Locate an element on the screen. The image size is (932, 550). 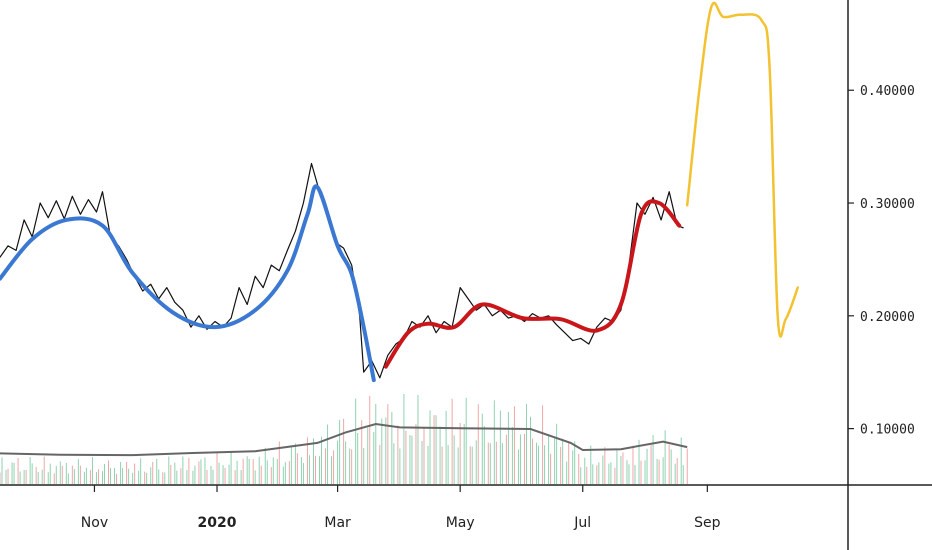
blue-trend-curve is located at coordinates (188, 283).